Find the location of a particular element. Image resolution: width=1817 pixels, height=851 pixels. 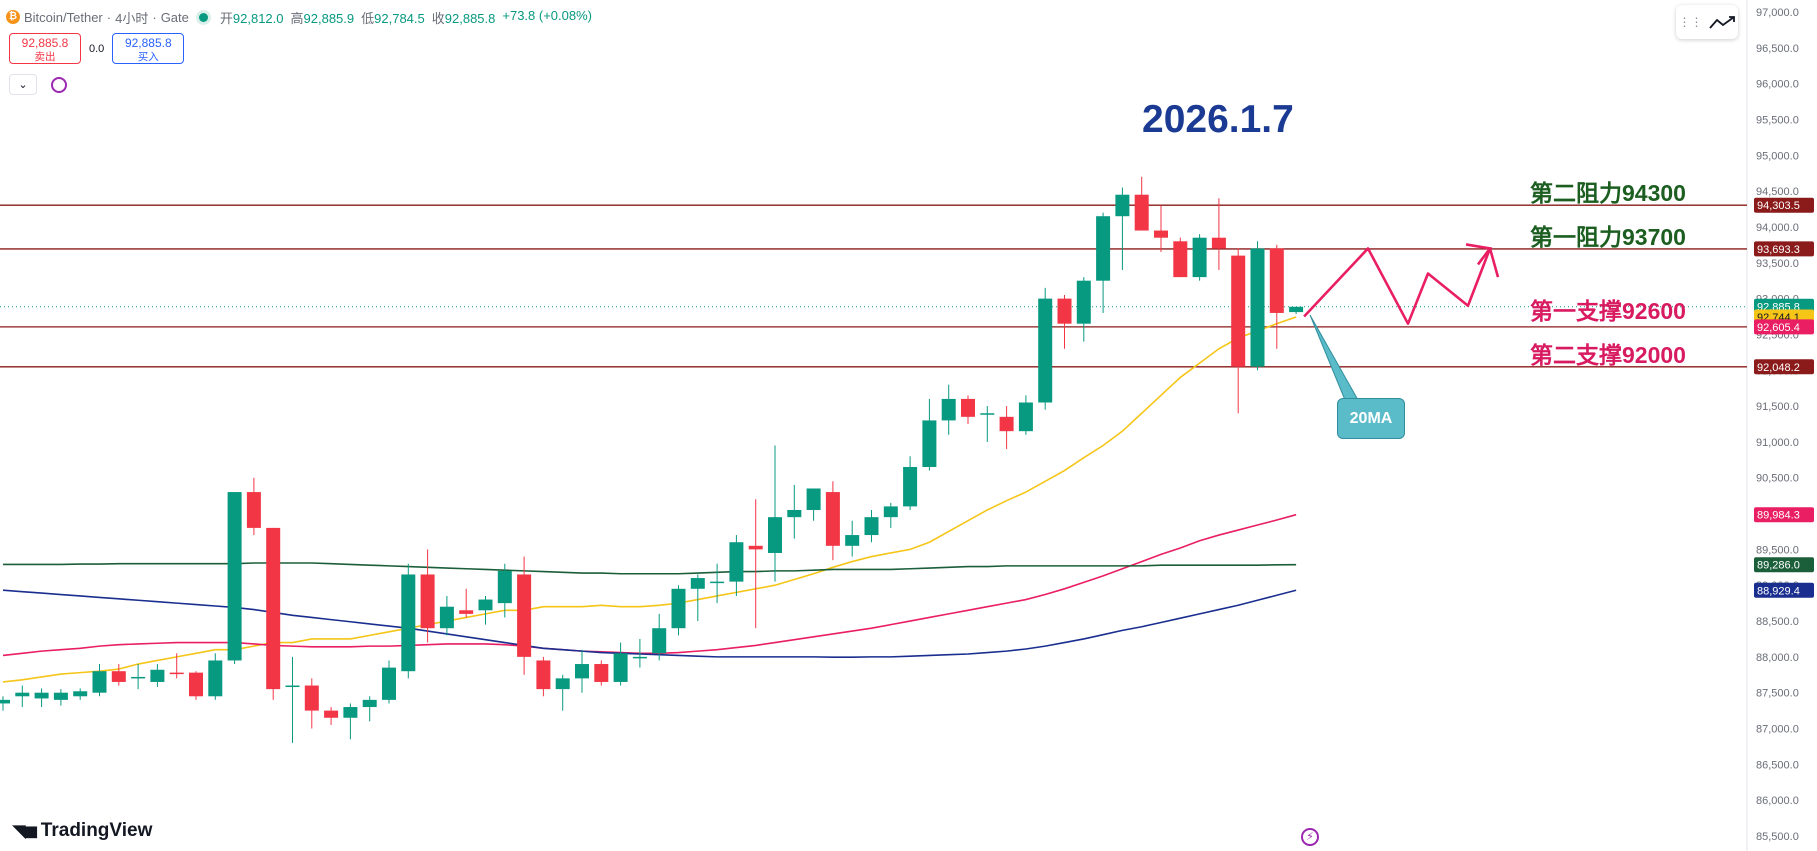

drag-handle-icon: ⋮⋮ is located at coordinates (1690, 22).